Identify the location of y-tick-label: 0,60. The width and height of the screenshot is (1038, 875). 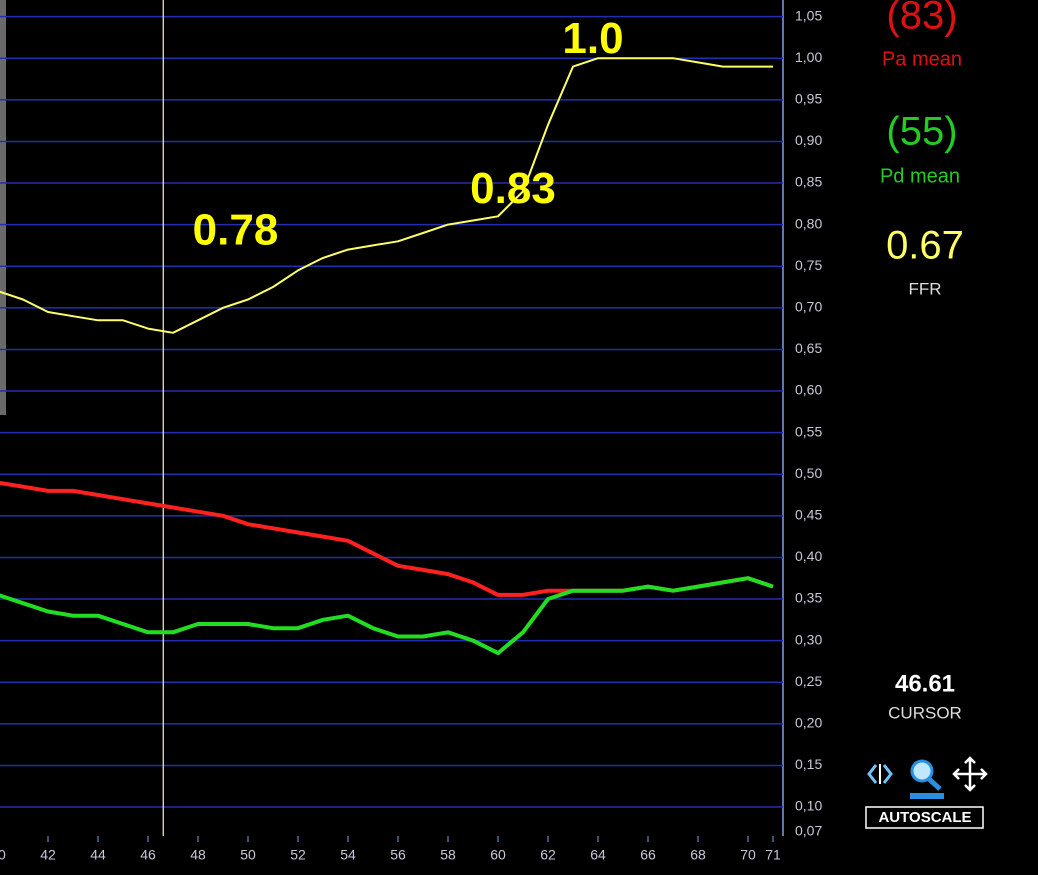
(808, 390).